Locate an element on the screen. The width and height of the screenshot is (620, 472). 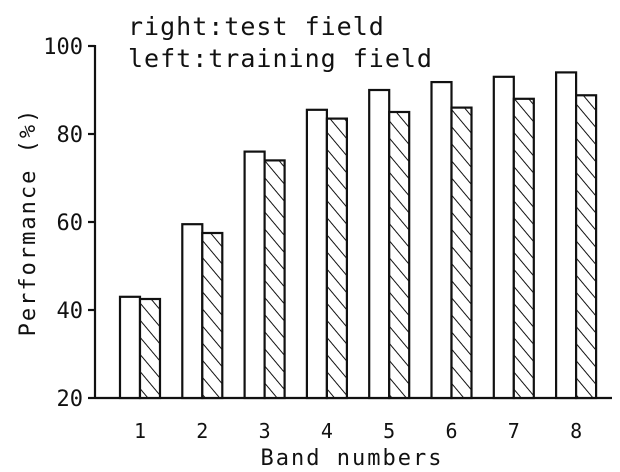
y-tick-label: 100 is located at coordinates (63, 47).